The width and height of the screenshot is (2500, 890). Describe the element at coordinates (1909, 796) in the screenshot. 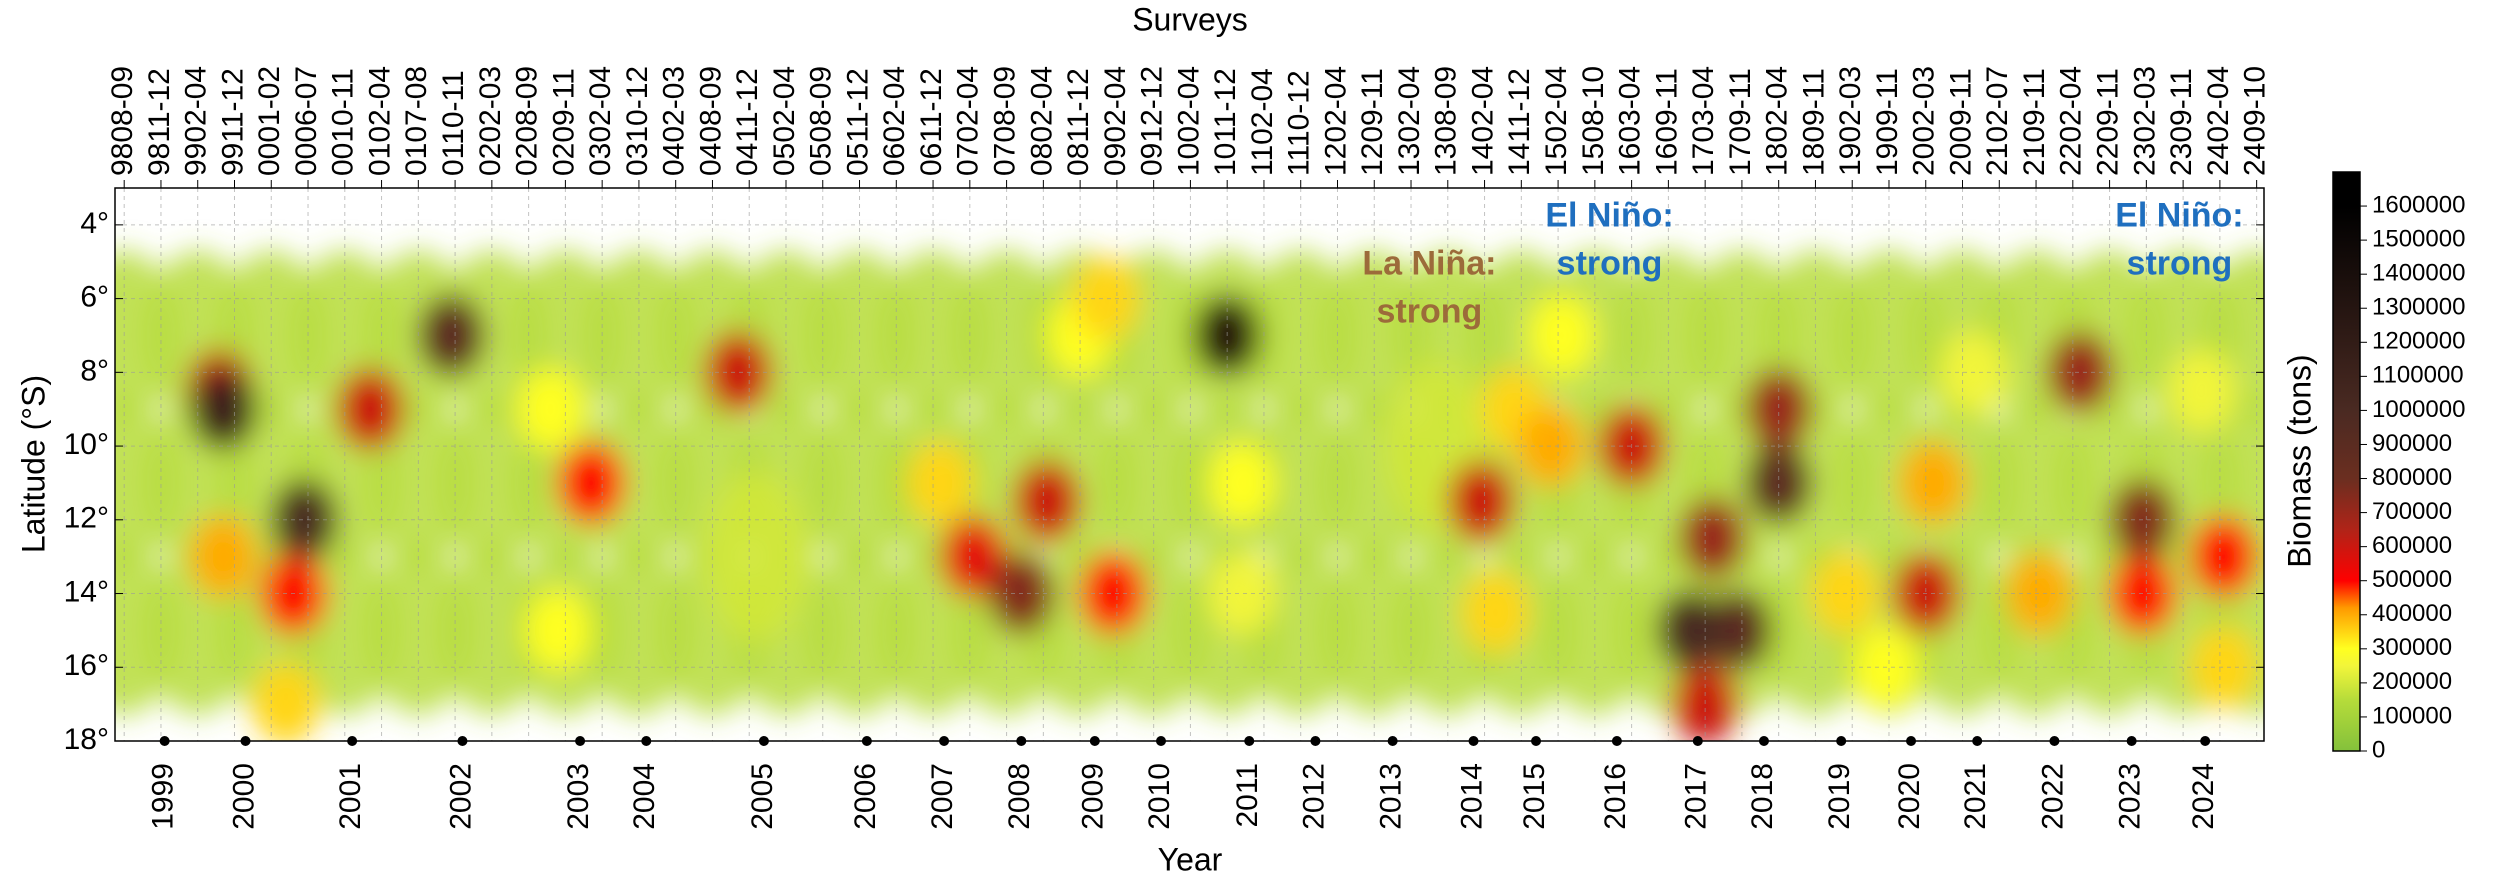

I see `year-label: 2020` at that location.